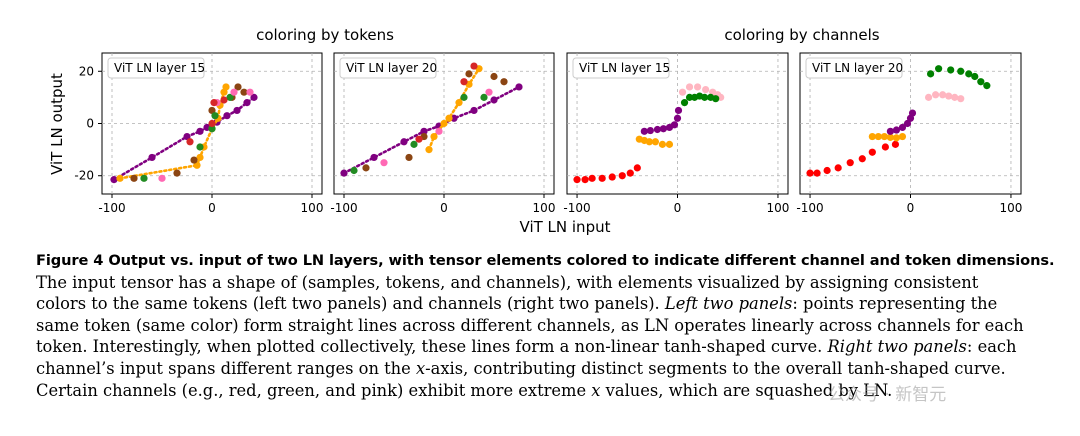 This screenshot has height=436, width=1080. Describe the element at coordinates (624, 68) in the screenshot. I see `panel-title: ViT LN layer 15` at that location.